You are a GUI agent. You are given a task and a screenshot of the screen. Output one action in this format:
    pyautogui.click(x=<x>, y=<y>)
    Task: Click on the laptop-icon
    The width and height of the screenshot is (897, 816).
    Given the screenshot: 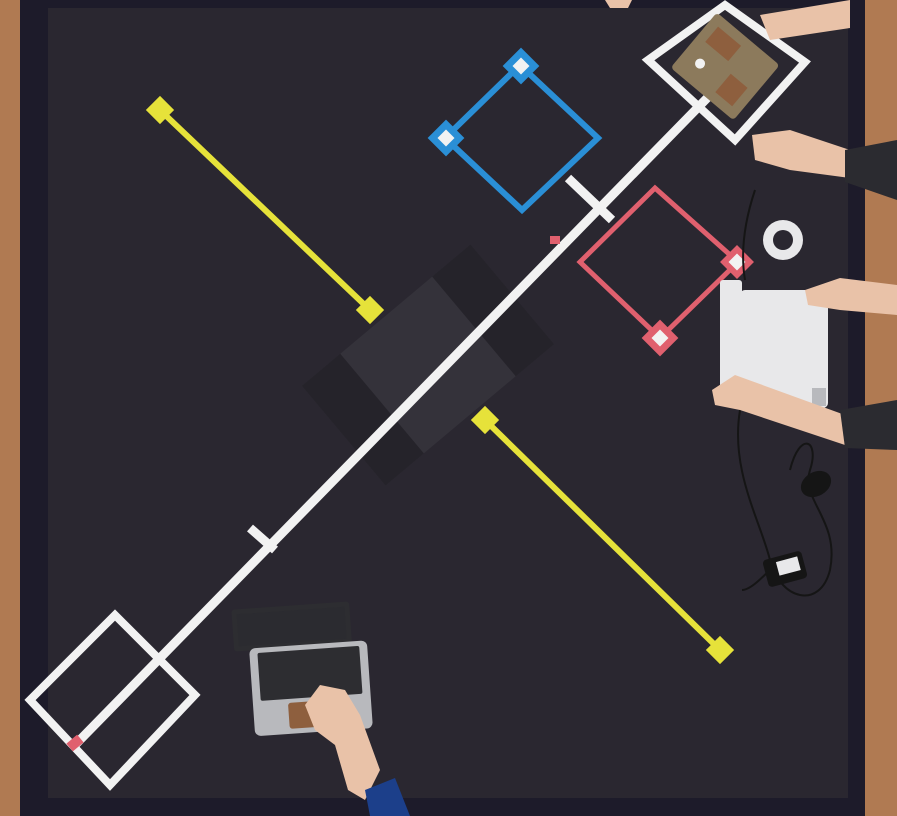 What is the action you would take?
    pyautogui.click(x=302, y=668)
    